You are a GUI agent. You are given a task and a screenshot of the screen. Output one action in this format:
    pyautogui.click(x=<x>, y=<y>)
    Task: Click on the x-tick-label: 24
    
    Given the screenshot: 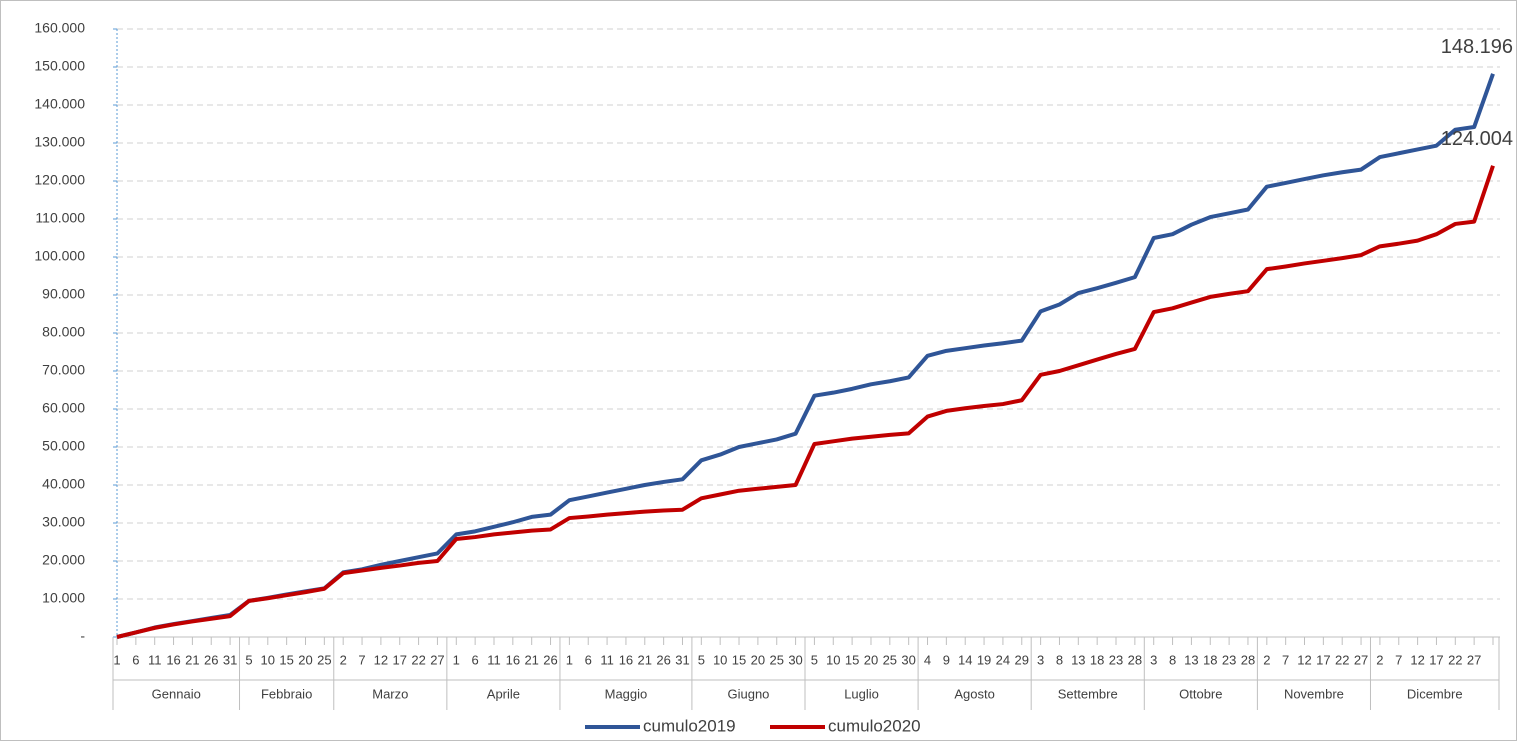 What is the action you would take?
    pyautogui.click(x=1003, y=659)
    